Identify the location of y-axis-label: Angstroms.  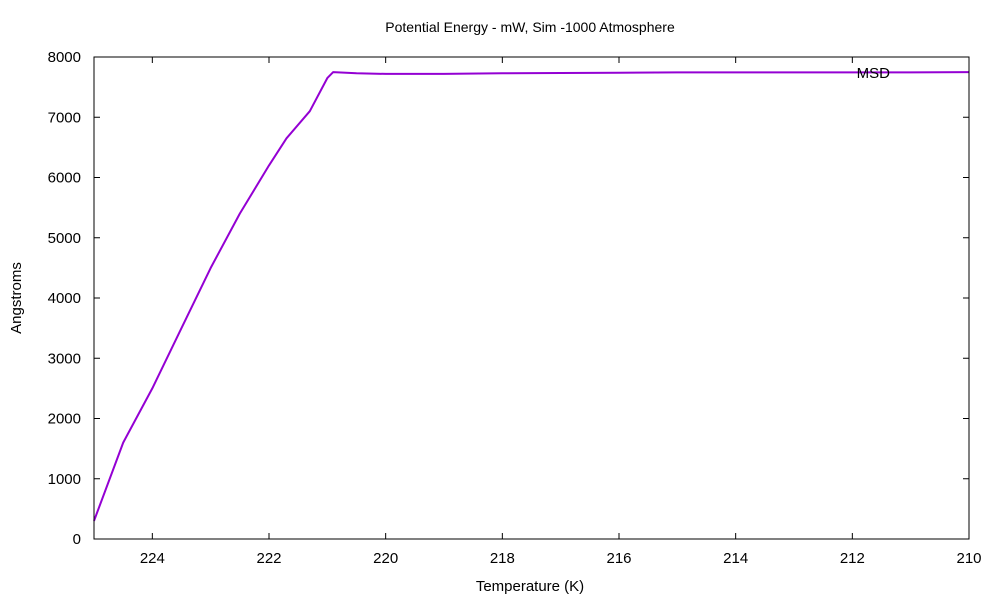
(16, 298).